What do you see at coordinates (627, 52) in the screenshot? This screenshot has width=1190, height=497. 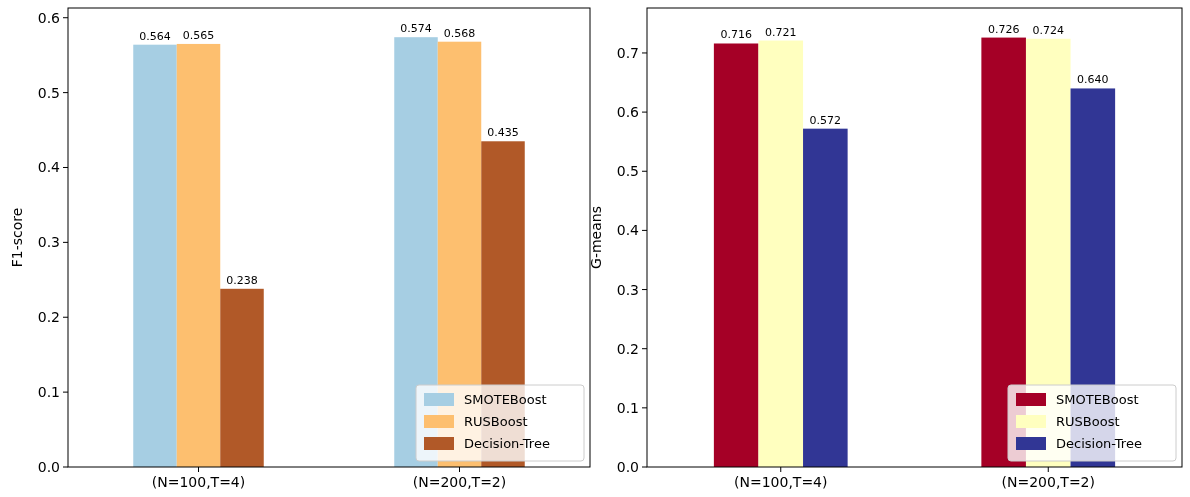 I see `y-tick-label: 0.7` at bounding box center [627, 52].